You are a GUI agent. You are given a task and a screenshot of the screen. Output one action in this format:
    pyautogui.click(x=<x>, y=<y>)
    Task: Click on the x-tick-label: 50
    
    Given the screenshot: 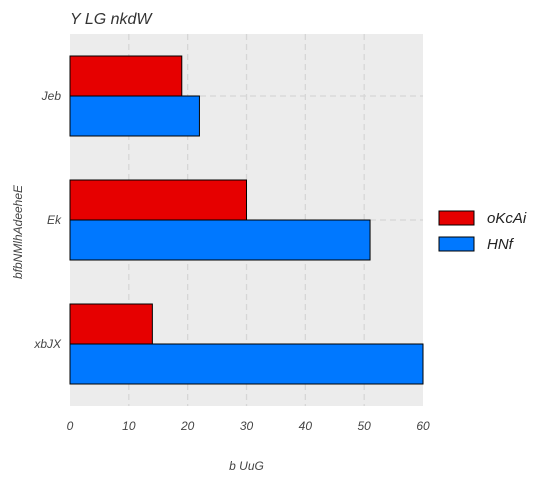 What is the action you would take?
    pyautogui.click(x=364, y=426)
    